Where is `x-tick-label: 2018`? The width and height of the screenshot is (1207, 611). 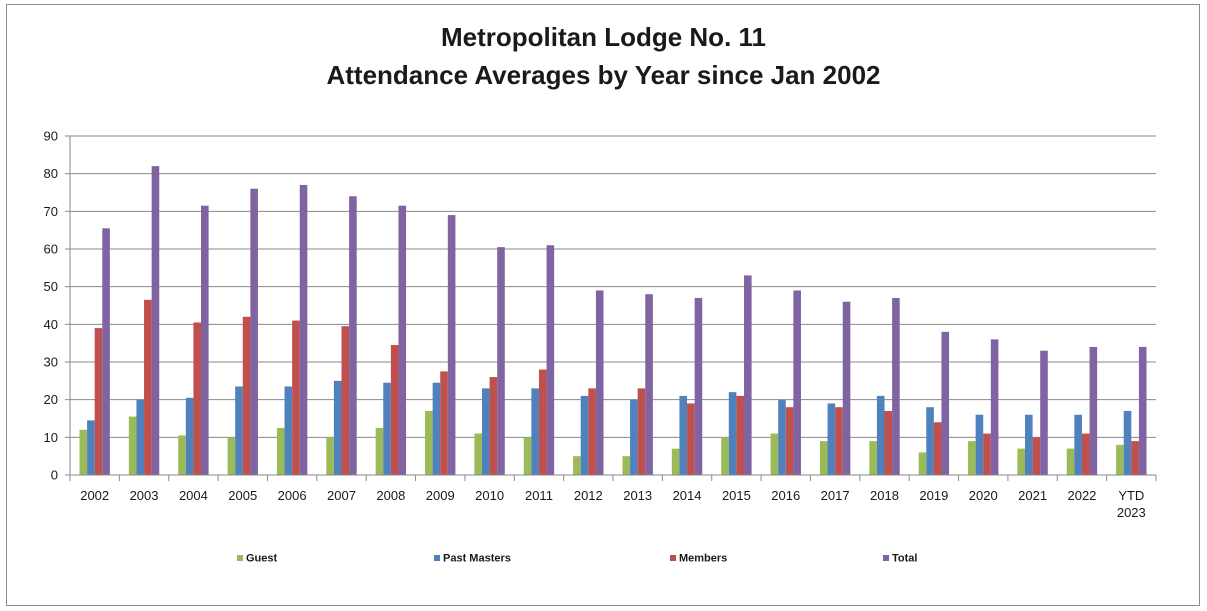 x-tick-label: 2018 is located at coordinates (884, 495).